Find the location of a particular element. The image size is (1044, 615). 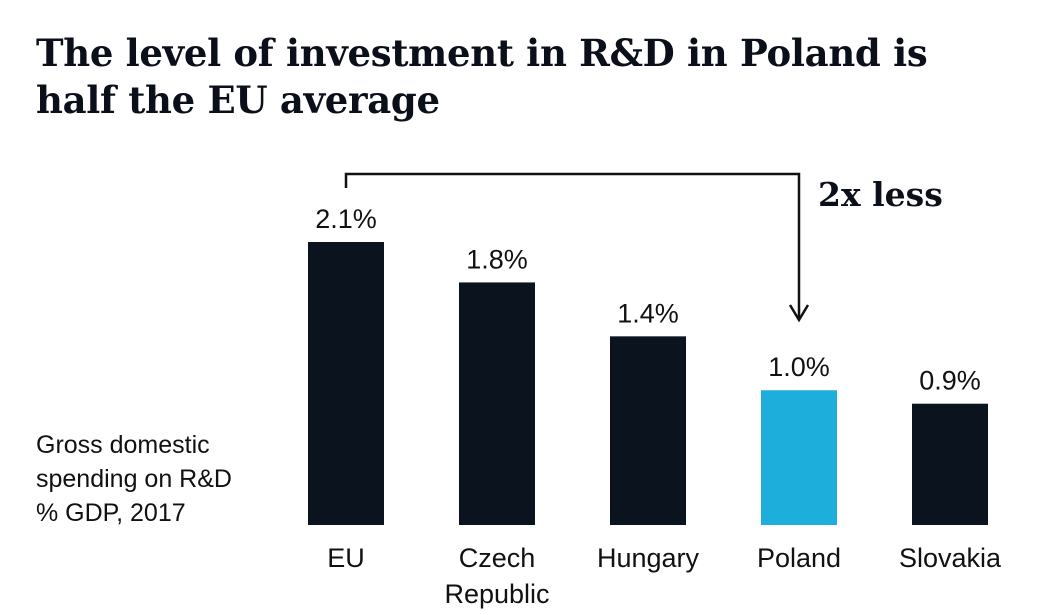

category-label-4: Slovakia is located at coordinates (950, 558).